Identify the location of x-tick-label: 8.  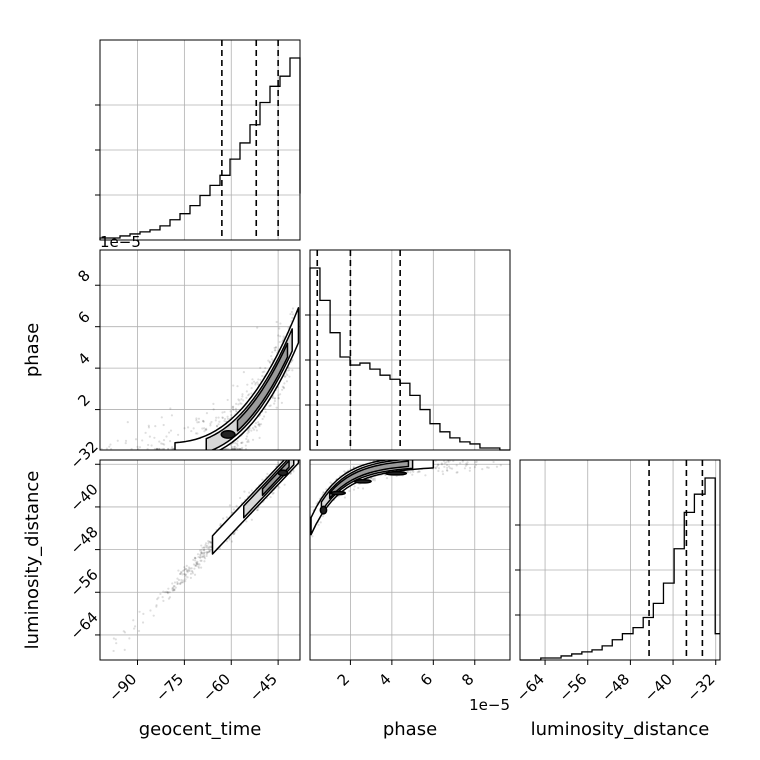
(467, 679).